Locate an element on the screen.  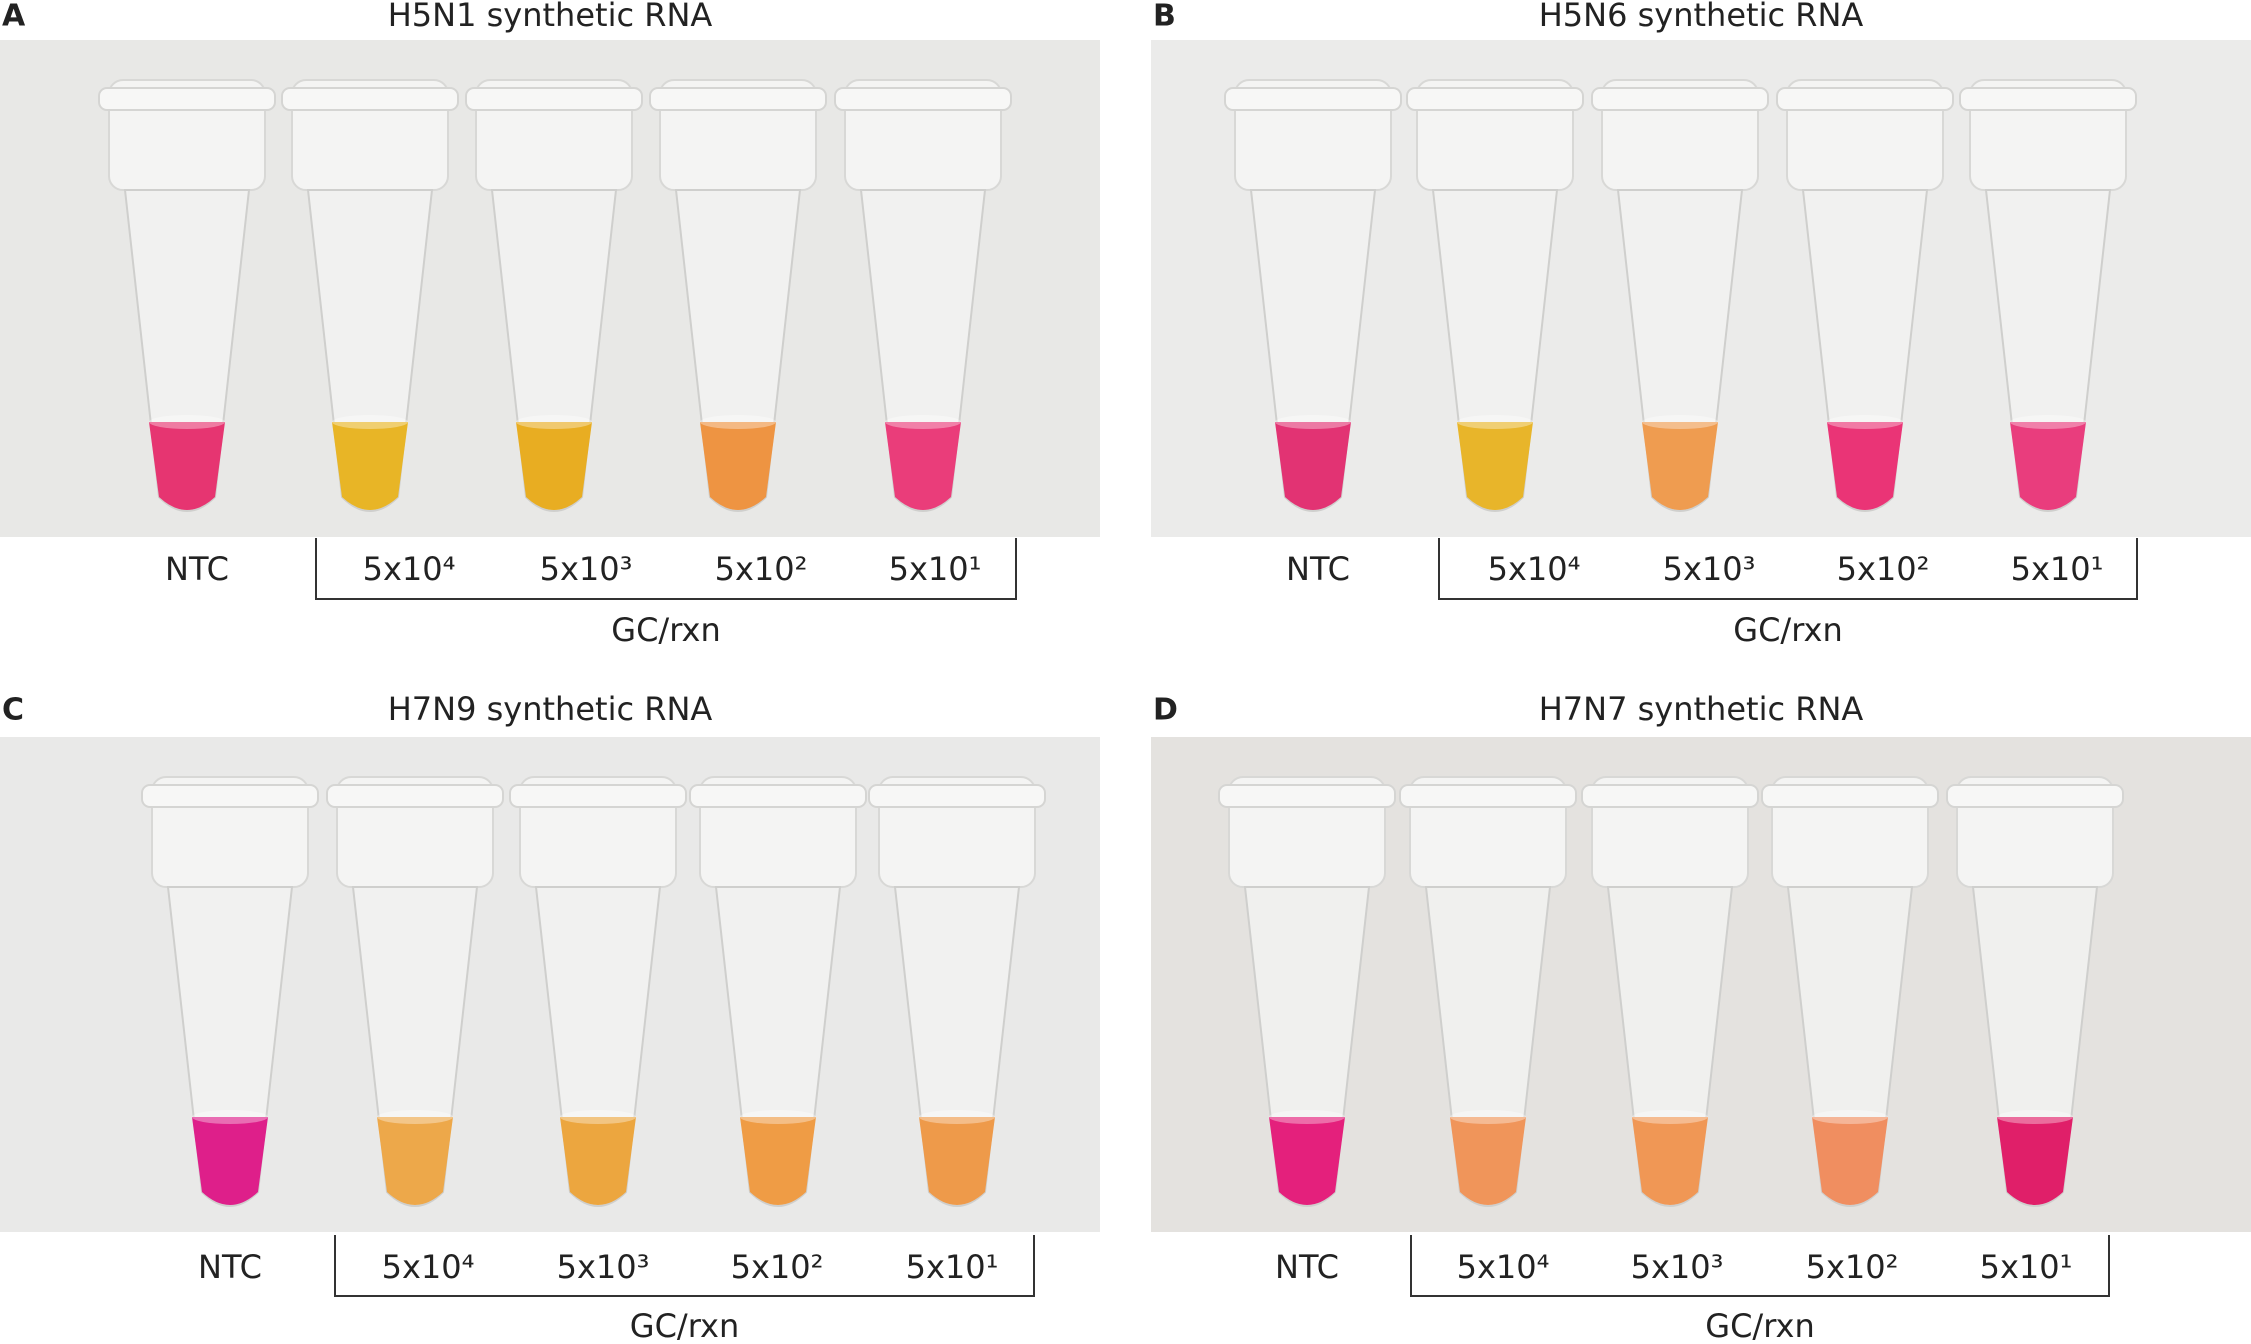
panel-letter: D is located at coordinates (1165, 710).